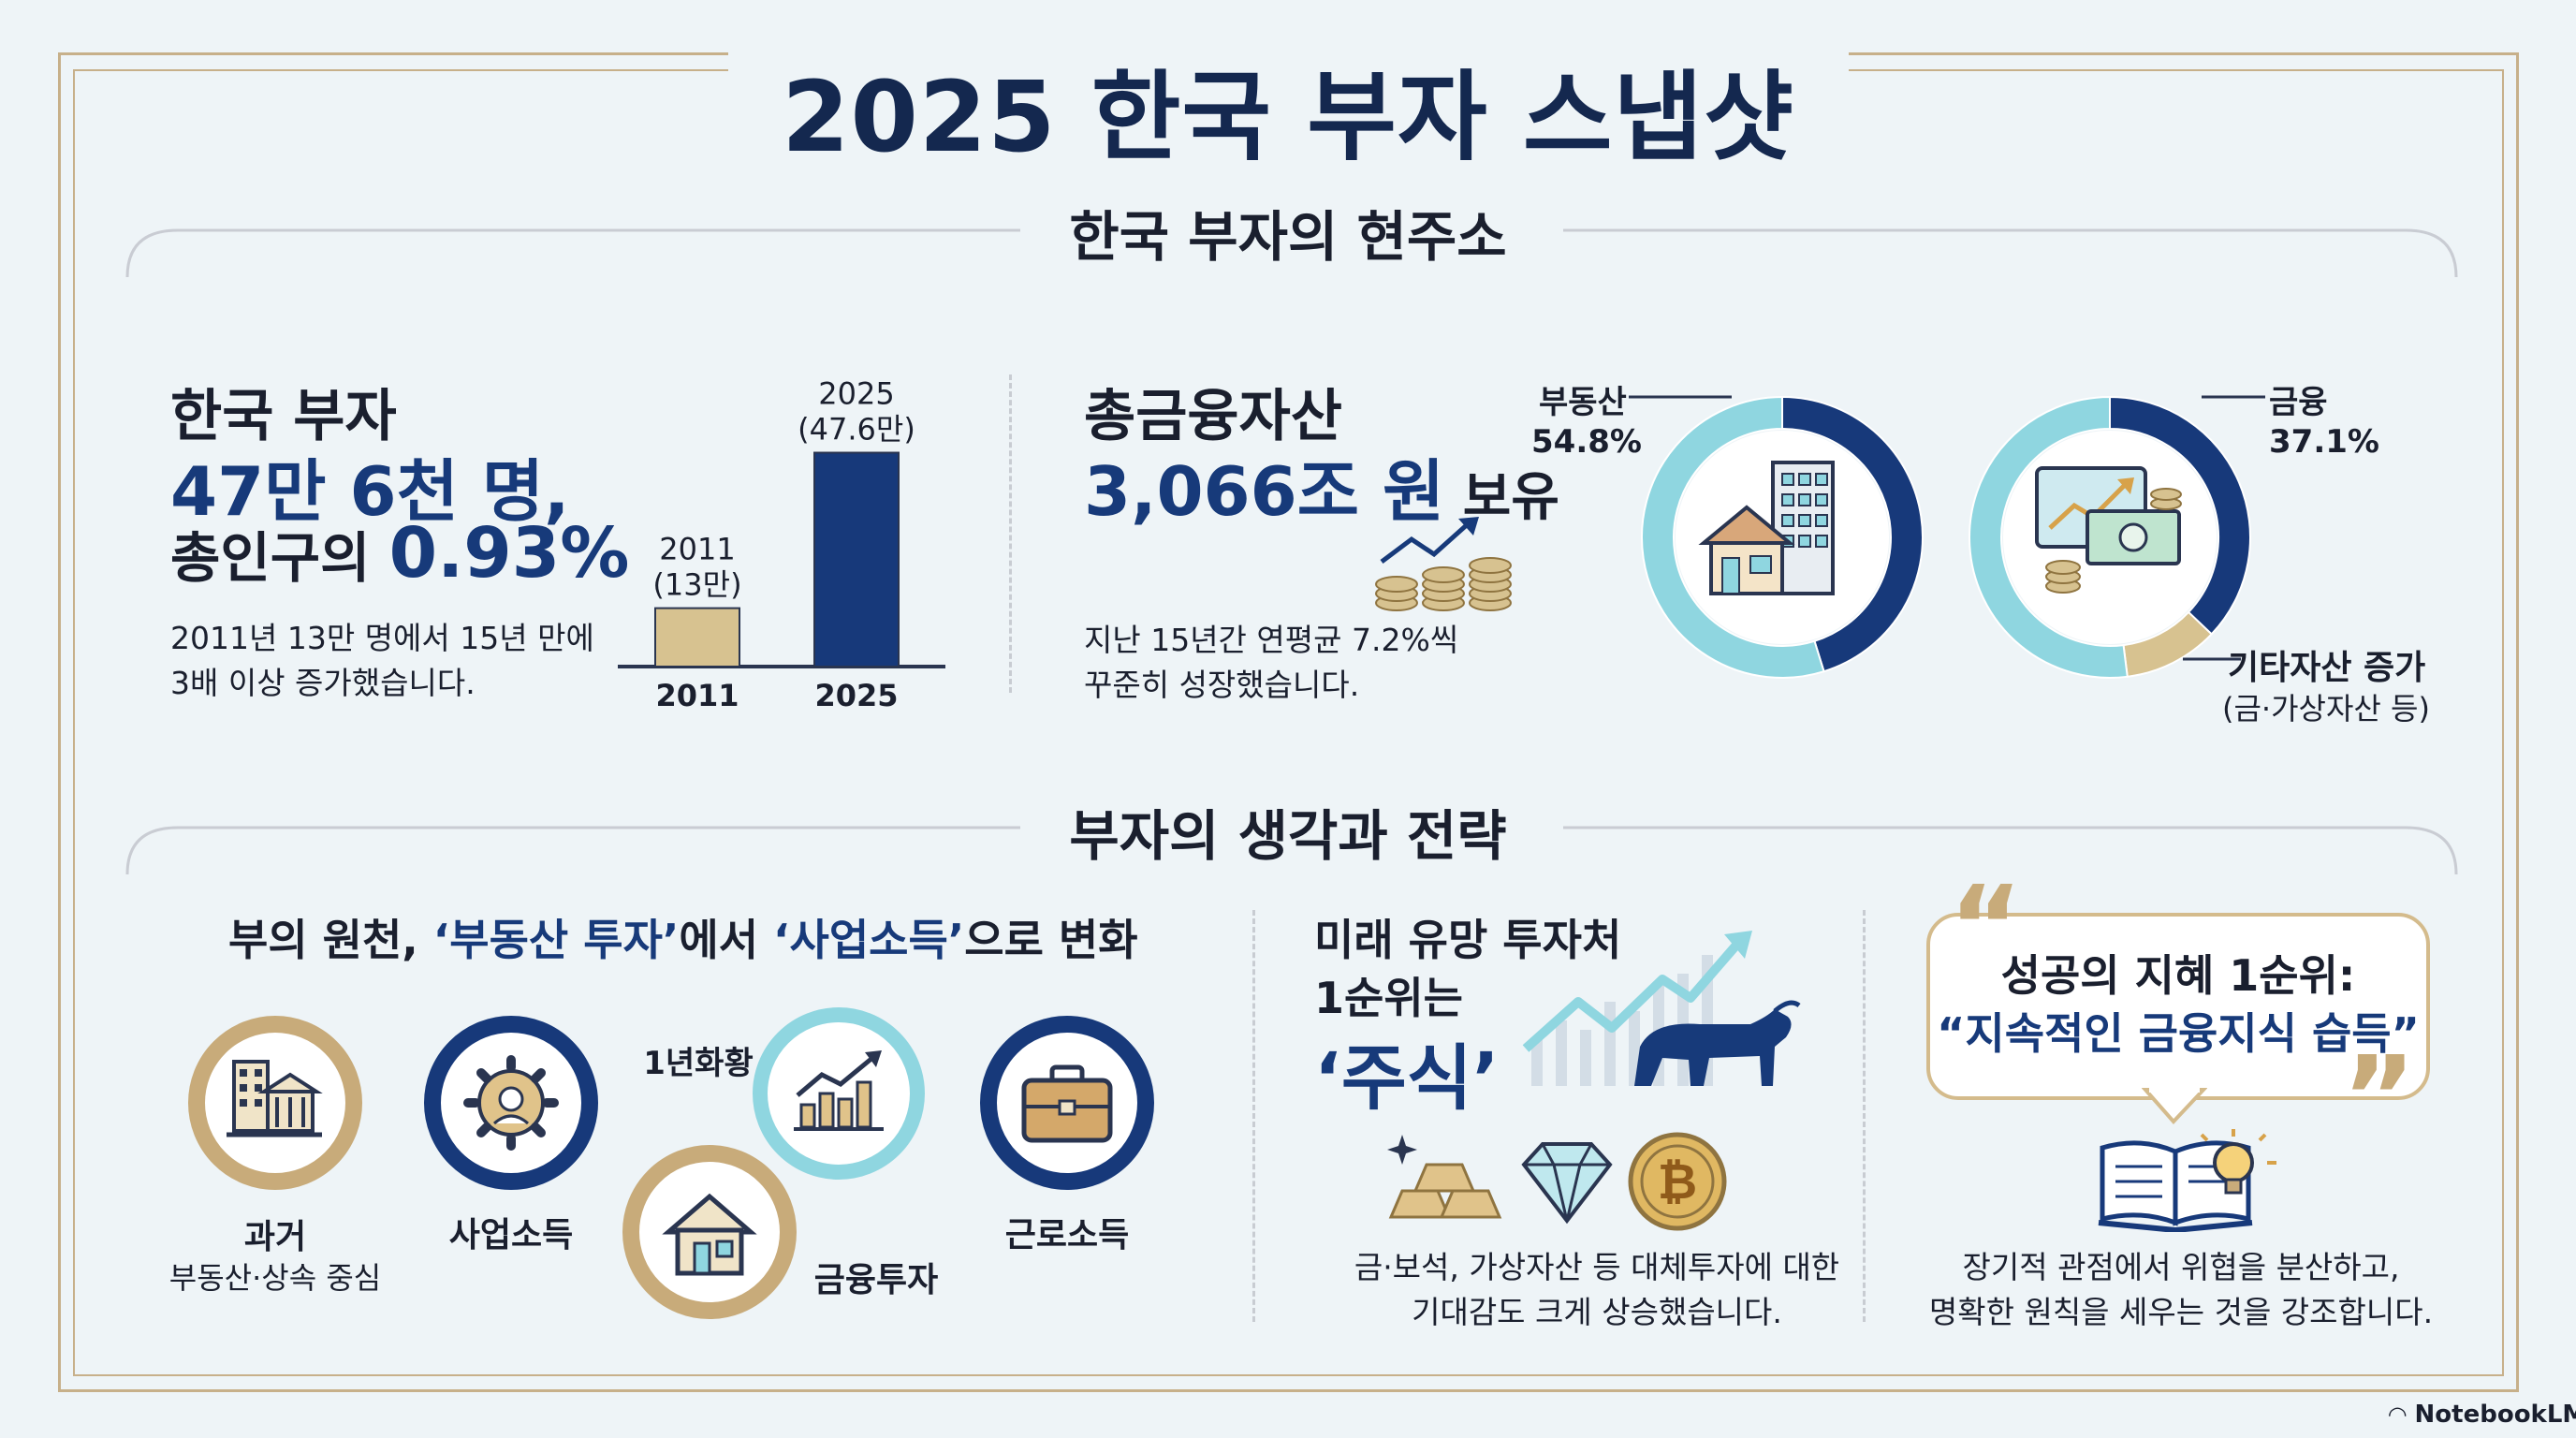 The width and height of the screenshot is (2576, 1438). I want to click on gold-bars-icon, so click(1444, 1177).